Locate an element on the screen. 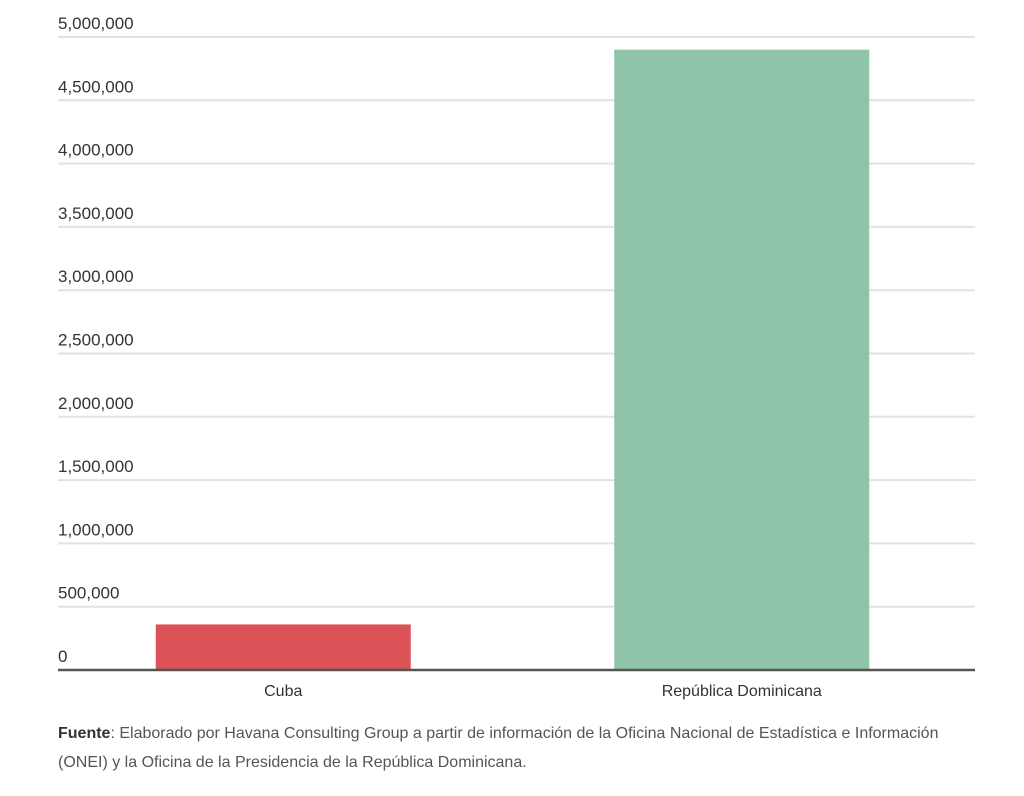 The width and height of the screenshot is (1024, 796). y-tick-label: 2,000,000 is located at coordinates (96, 403).